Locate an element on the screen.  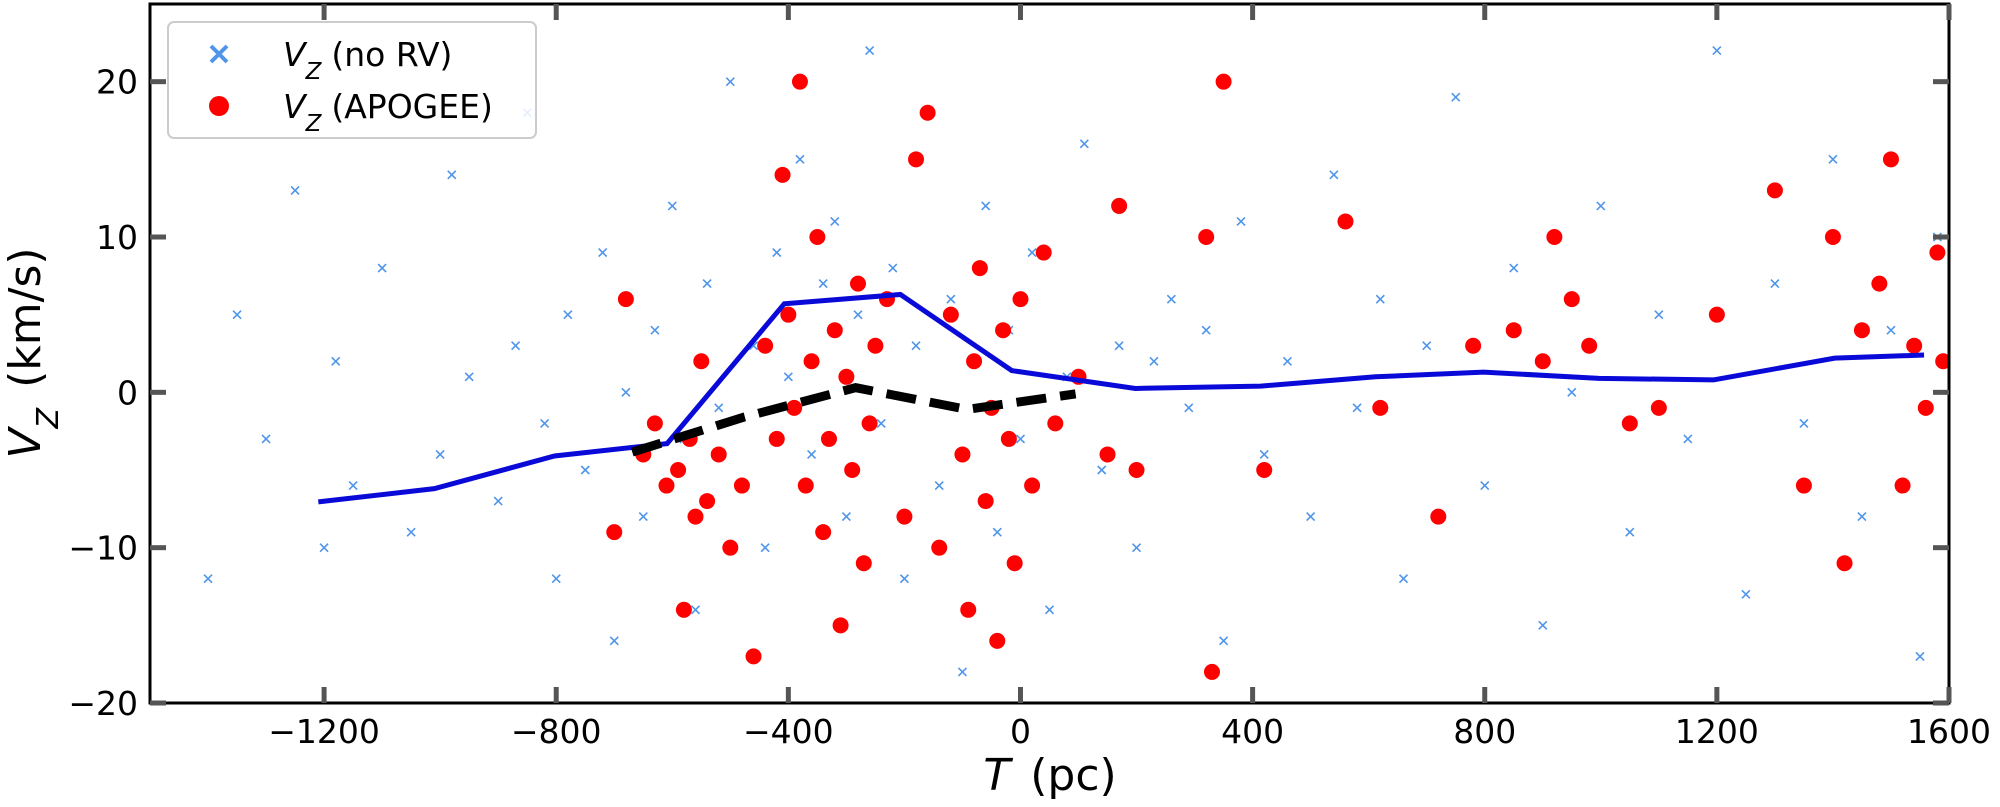
dashed-line is located at coordinates (853, 420).